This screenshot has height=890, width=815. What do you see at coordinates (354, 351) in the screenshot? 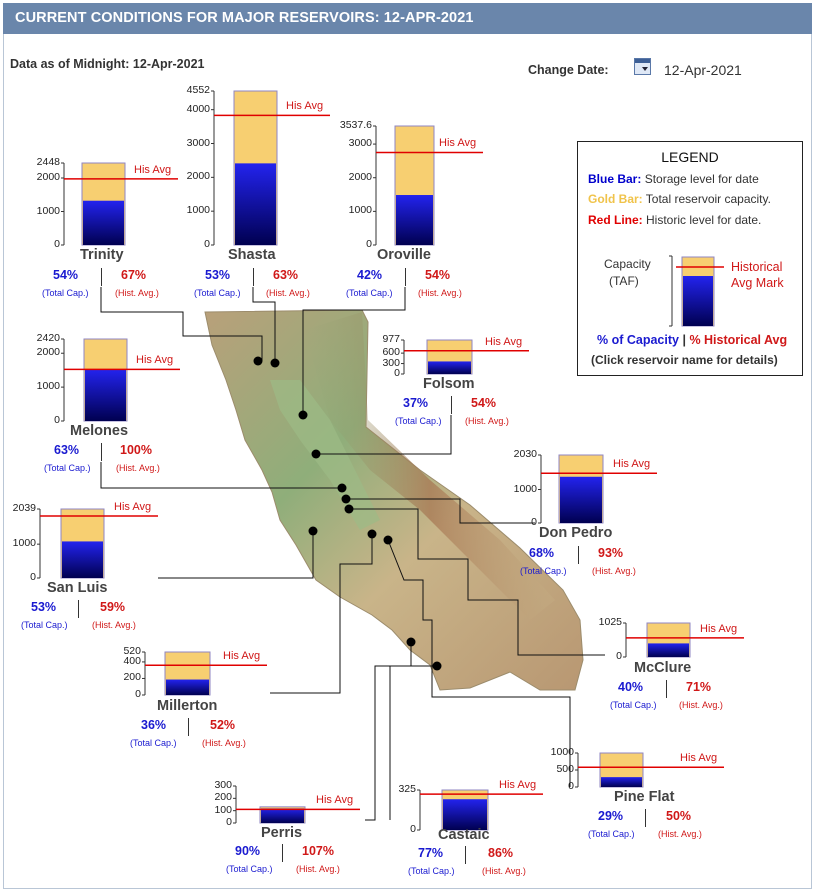
I see `connector-oroville` at bounding box center [354, 351].